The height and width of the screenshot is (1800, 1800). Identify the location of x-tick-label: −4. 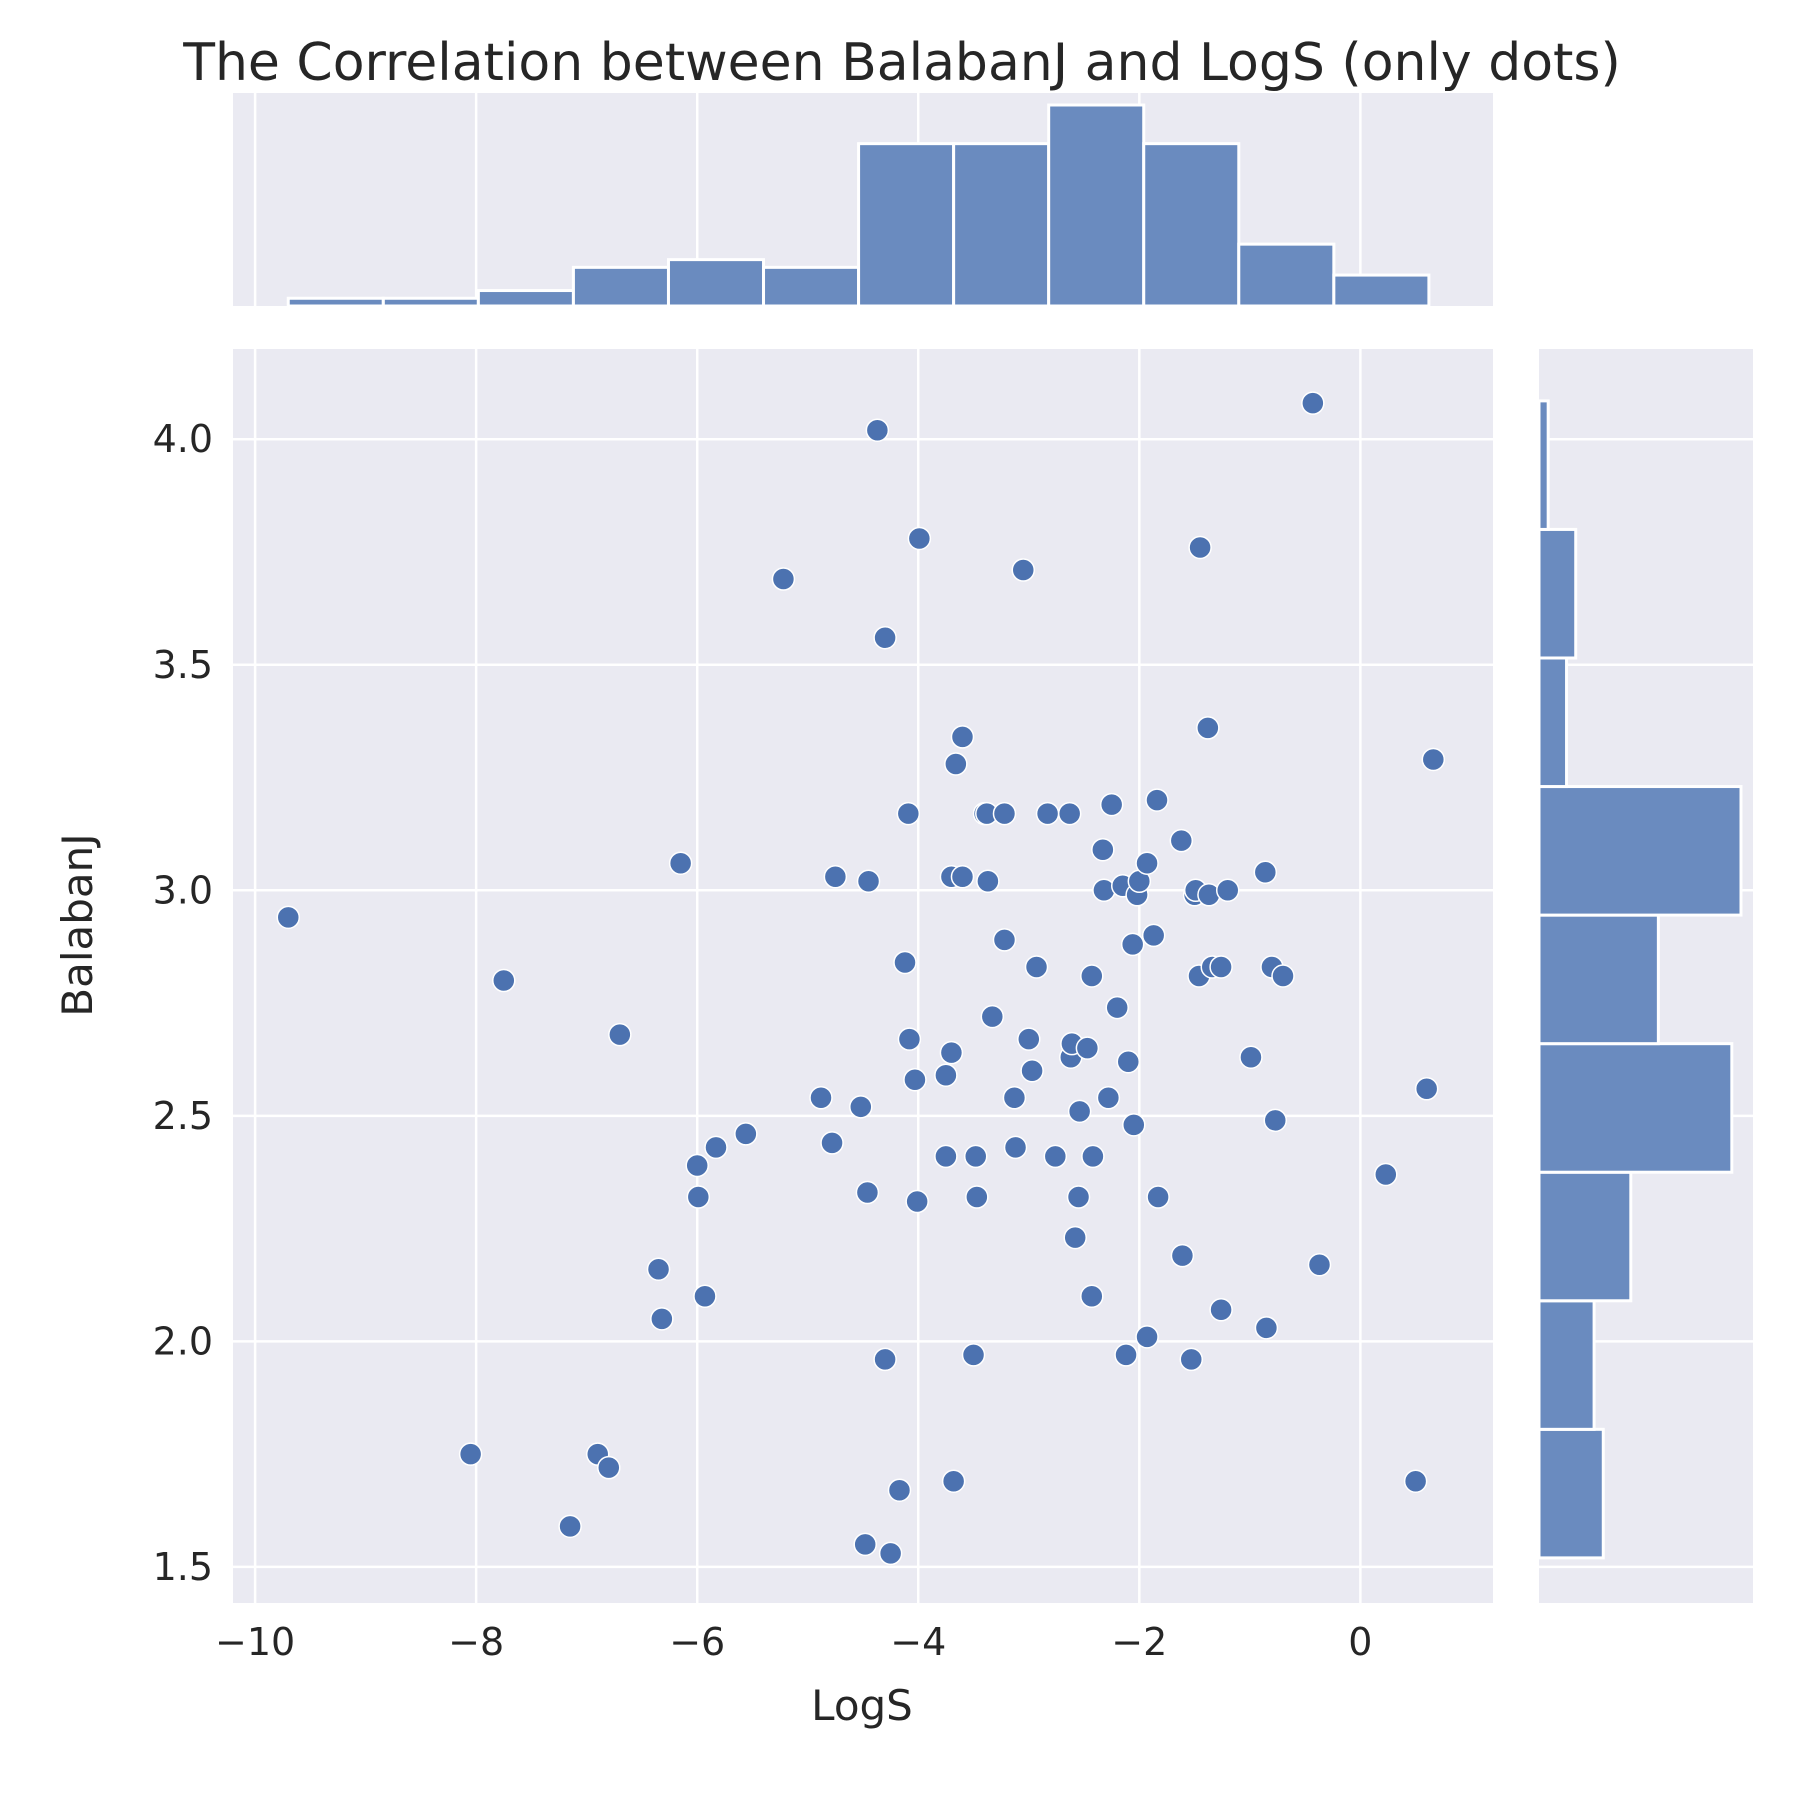
(918, 1642).